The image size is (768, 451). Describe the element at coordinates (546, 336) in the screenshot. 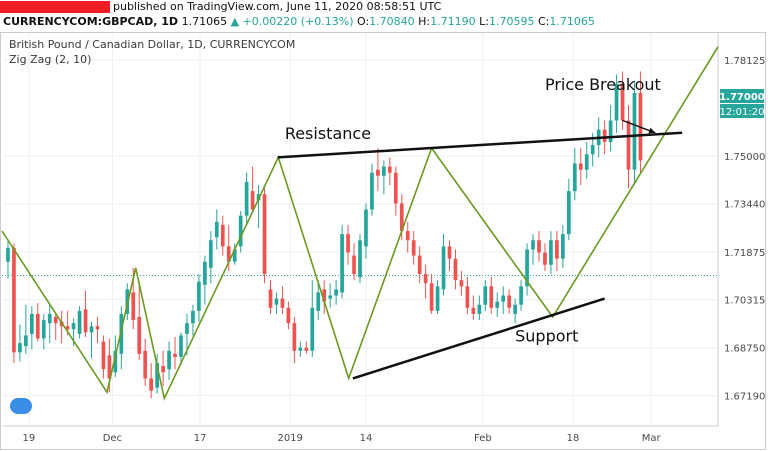

I see `annotation-label: Support` at that location.